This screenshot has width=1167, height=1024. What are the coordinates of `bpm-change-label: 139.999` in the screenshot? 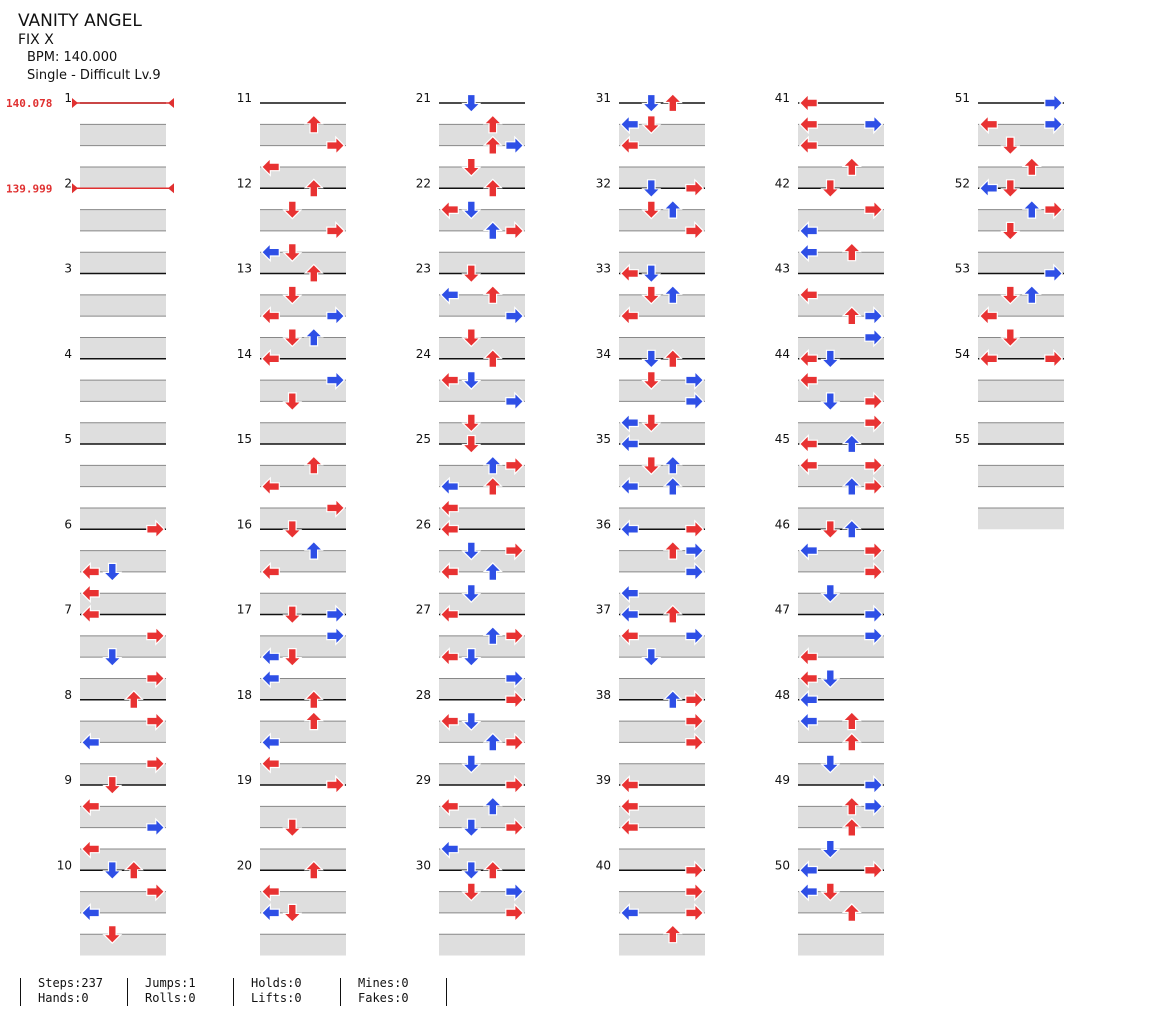 It's located at (29, 188).